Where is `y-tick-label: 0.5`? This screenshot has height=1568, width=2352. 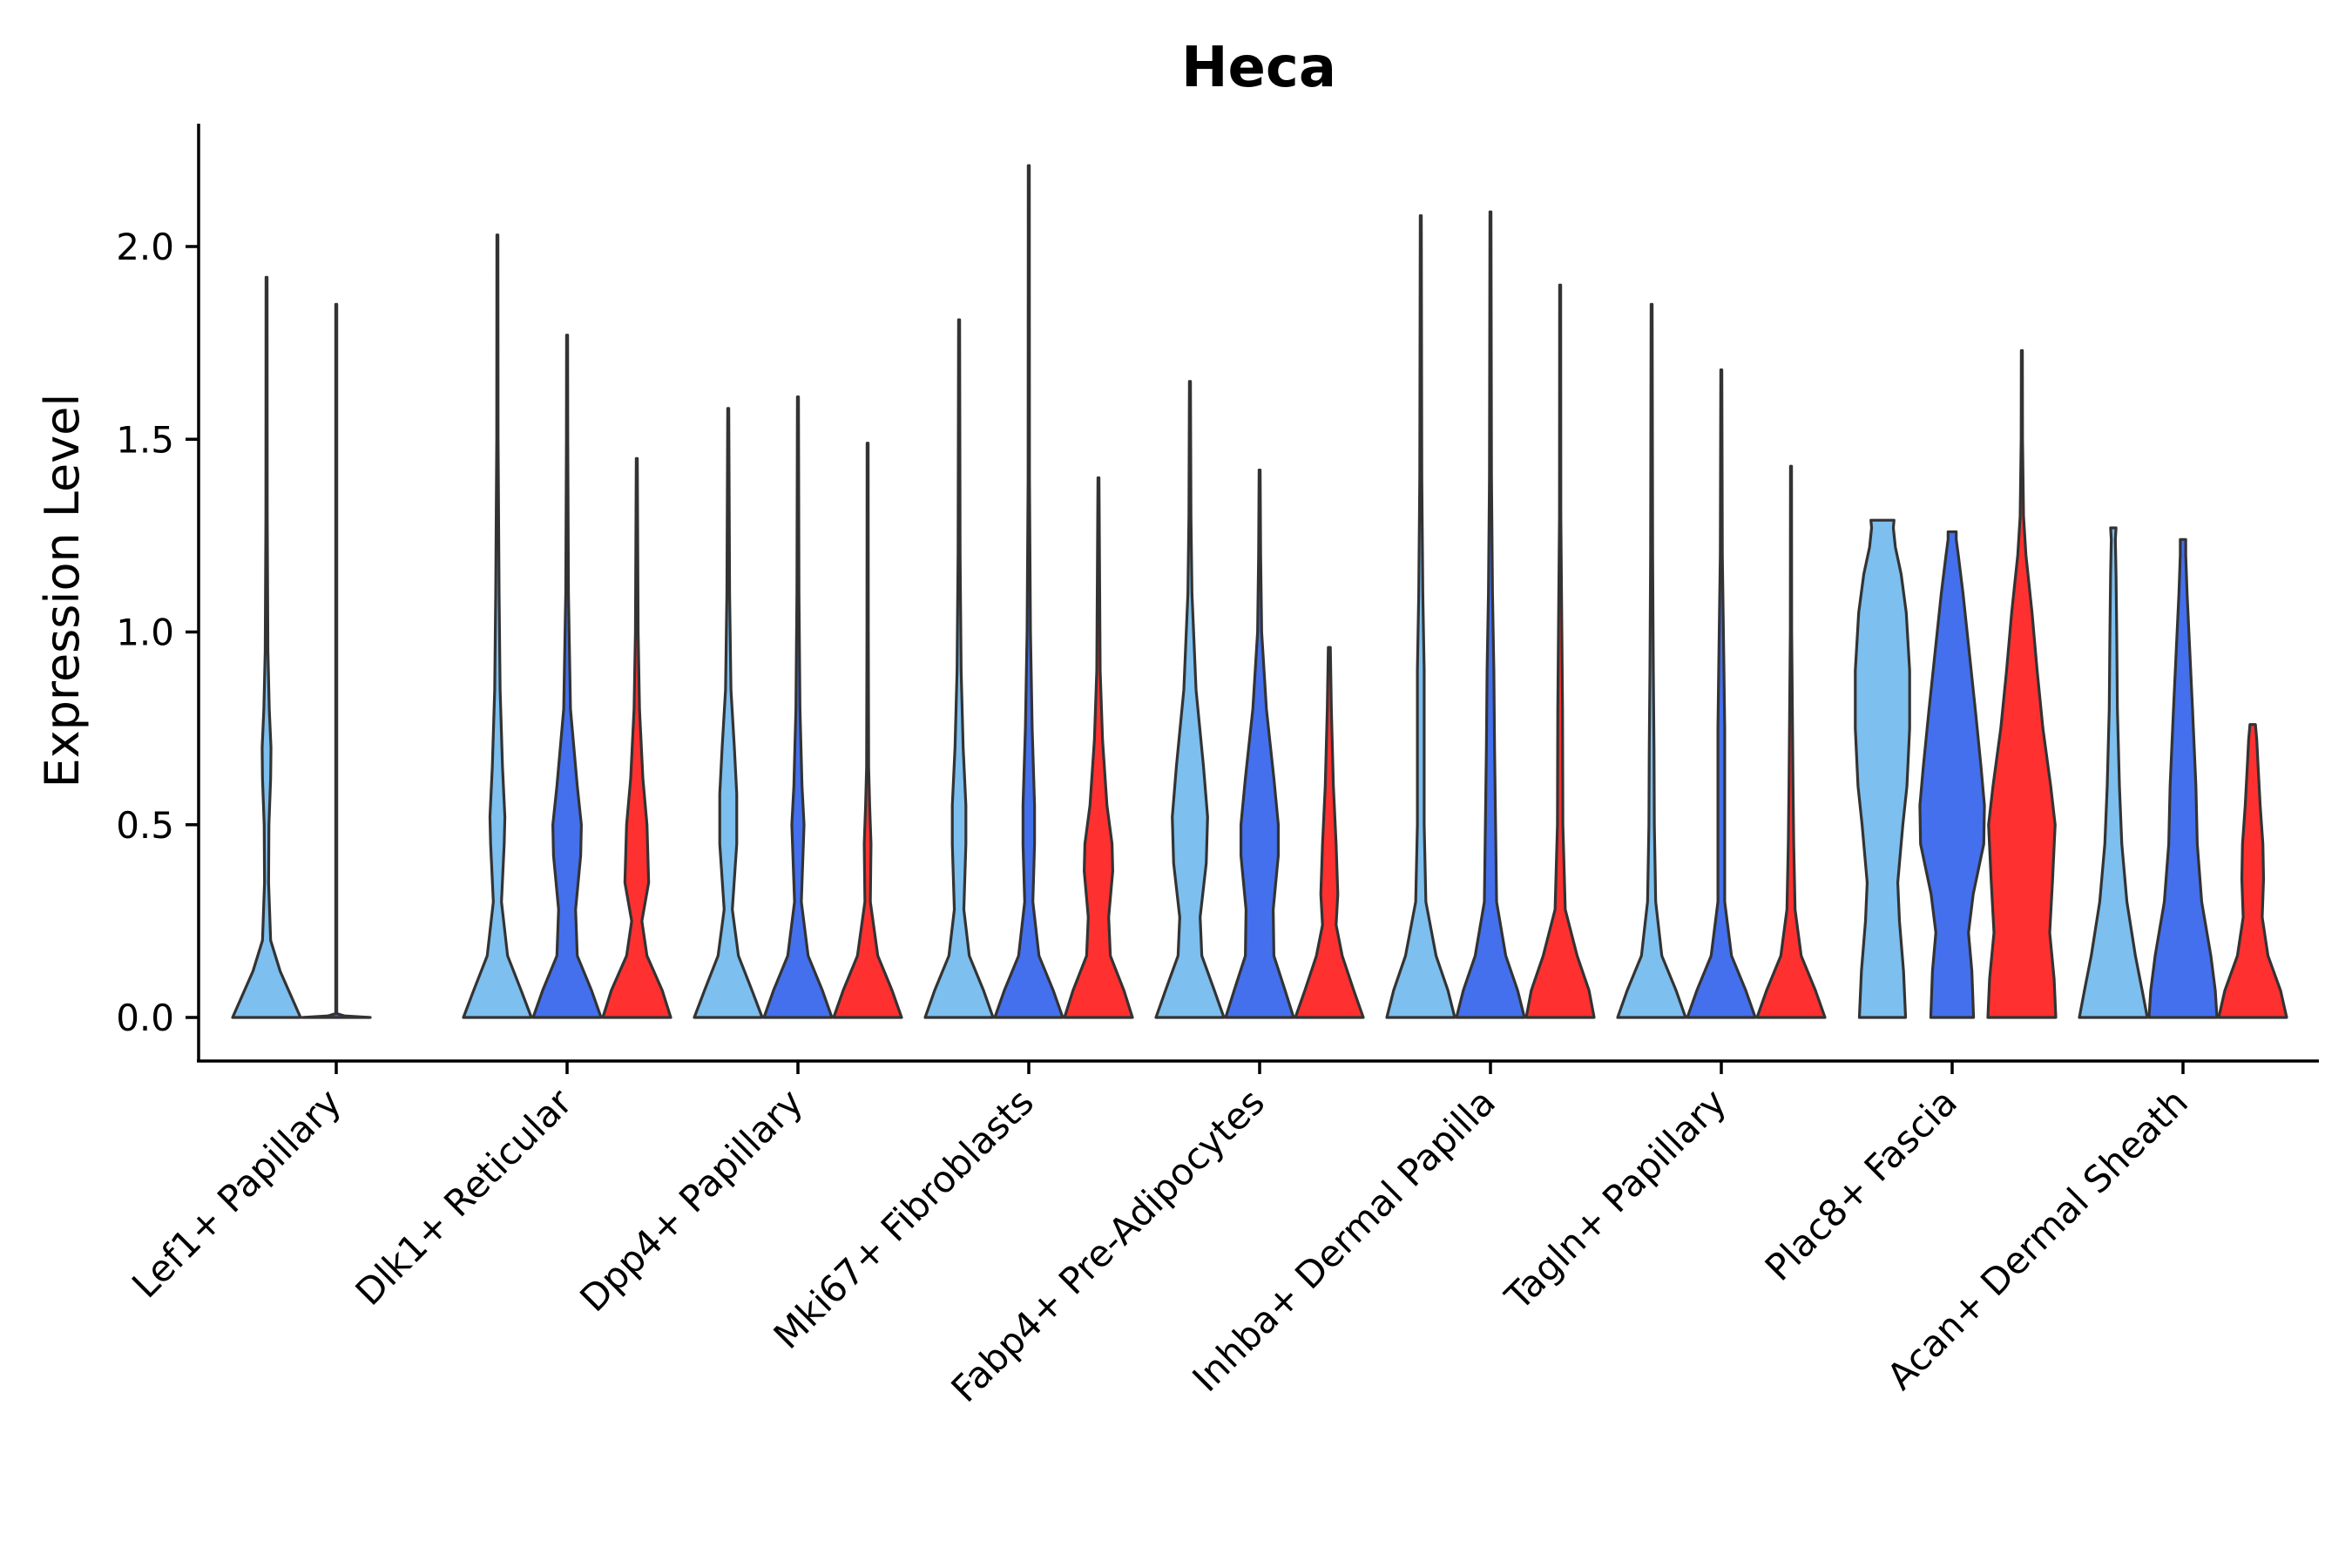
y-tick-label: 0.5 is located at coordinates (145, 825).